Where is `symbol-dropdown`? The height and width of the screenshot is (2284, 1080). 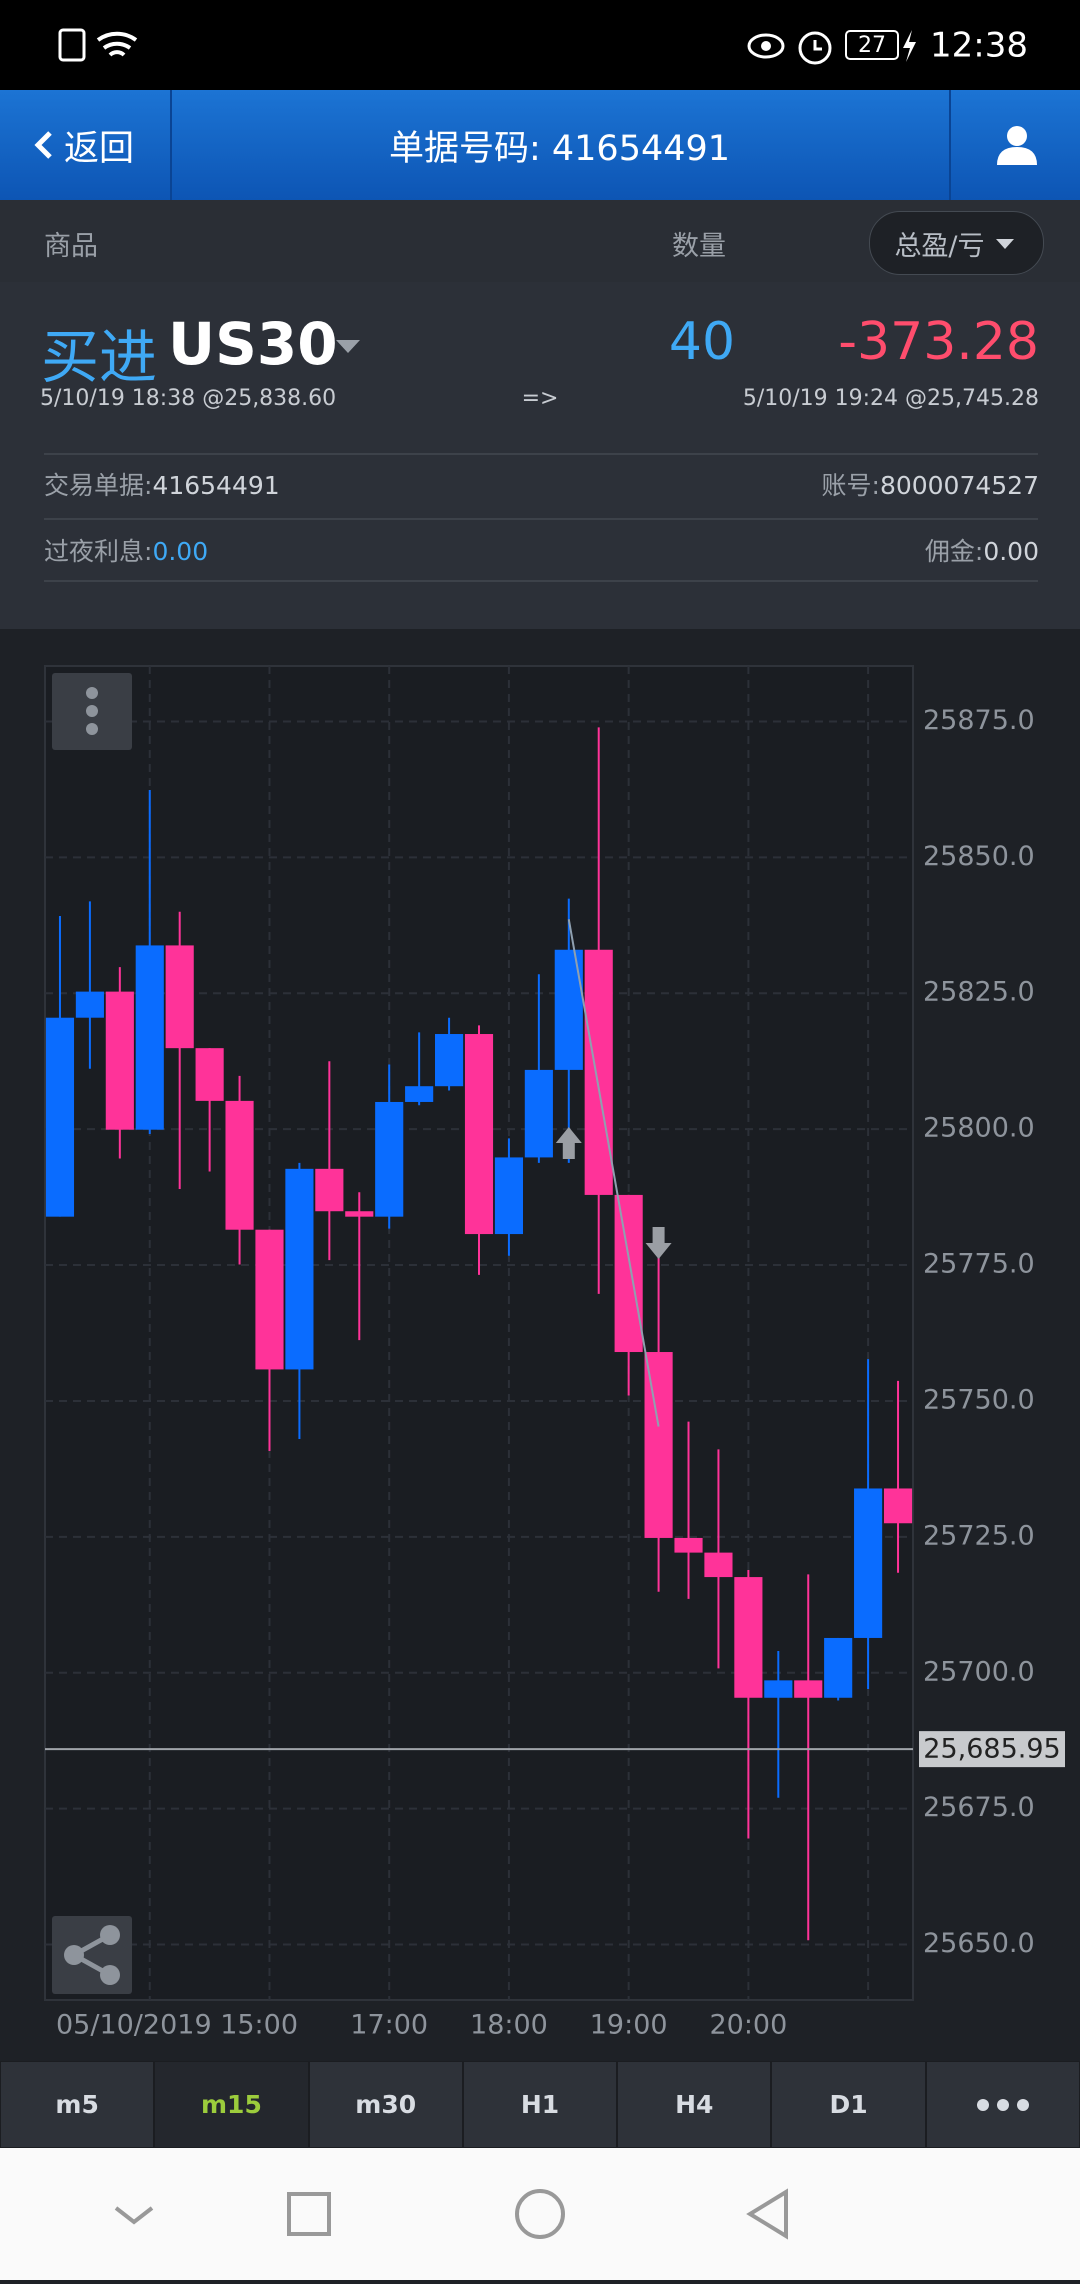 symbol-dropdown is located at coordinates (349, 348).